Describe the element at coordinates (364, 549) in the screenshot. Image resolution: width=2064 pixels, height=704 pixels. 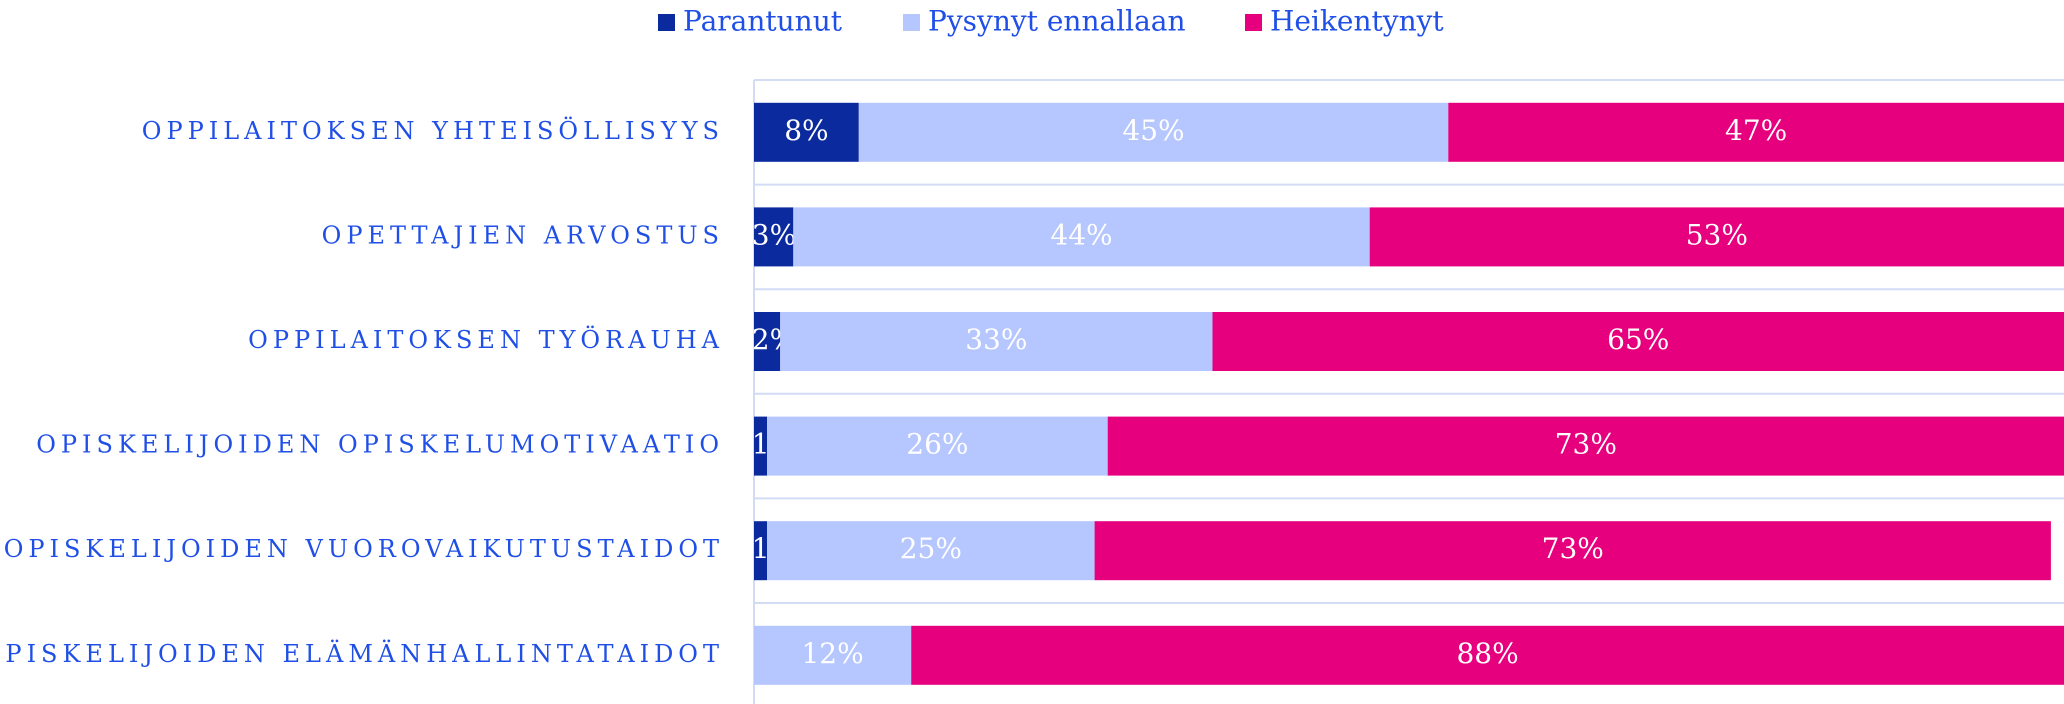
I see `category-label: OPISKELIJOIDEN VUOROVAIKUTUSTAIDOT` at that location.